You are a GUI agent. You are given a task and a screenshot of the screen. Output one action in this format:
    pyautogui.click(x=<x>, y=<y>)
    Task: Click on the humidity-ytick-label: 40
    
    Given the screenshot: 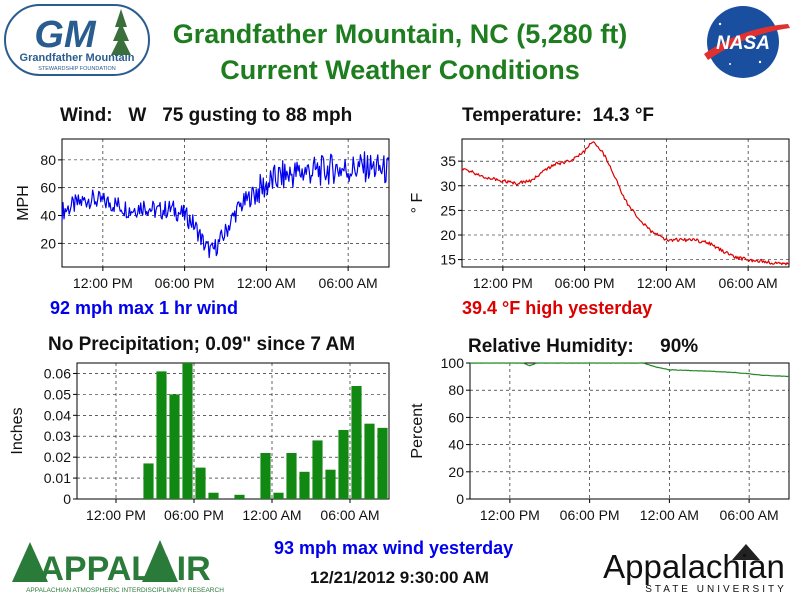 What is the action you would take?
    pyautogui.click(x=456, y=445)
    